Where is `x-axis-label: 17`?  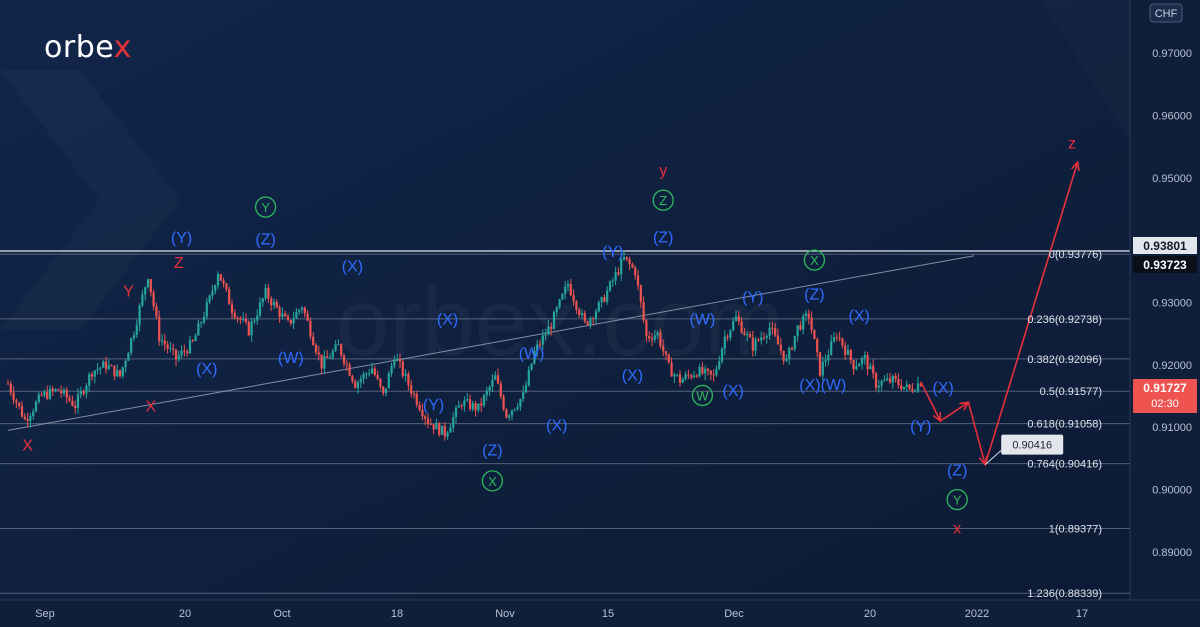 x-axis-label: 17 is located at coordinates (1082, 614).